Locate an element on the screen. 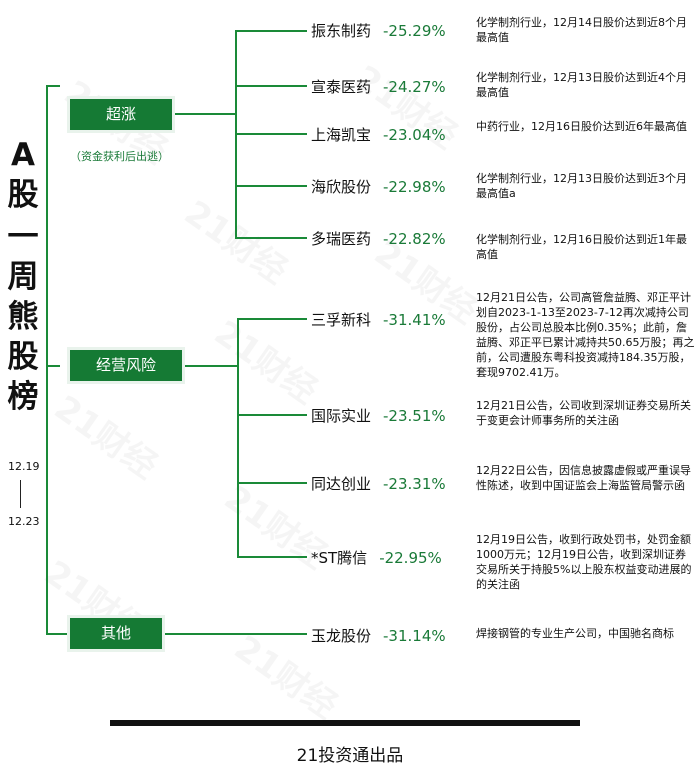  stock-note: 化学制剂行业，12月16日股价达到近1年最高值 is located at coordinates (581, 247).